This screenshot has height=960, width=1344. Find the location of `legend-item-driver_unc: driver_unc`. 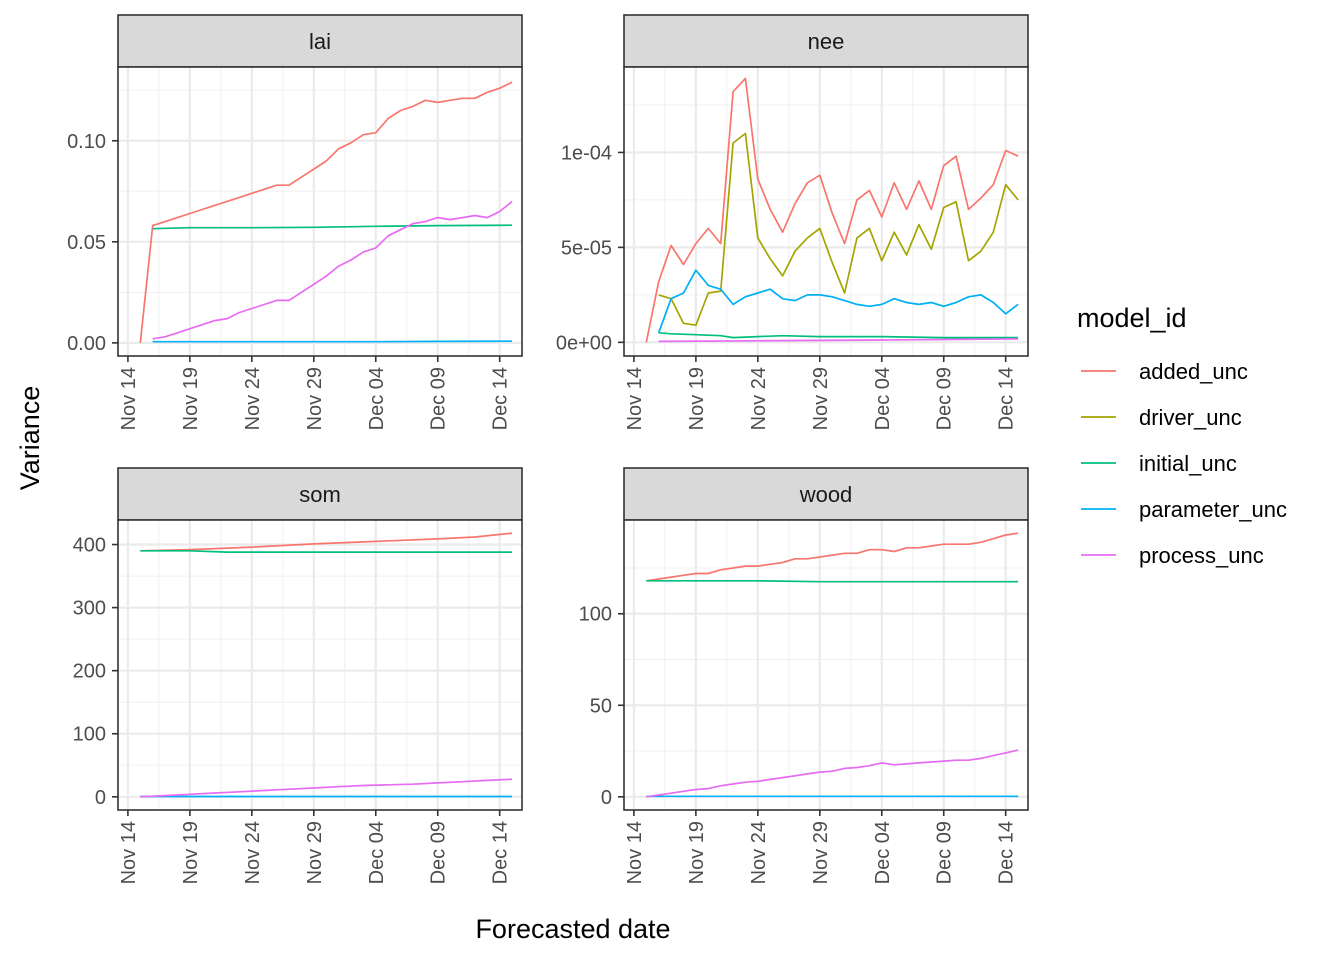

legend-item-driver_unc: driver_unc is located at coordinates (1161, 417).